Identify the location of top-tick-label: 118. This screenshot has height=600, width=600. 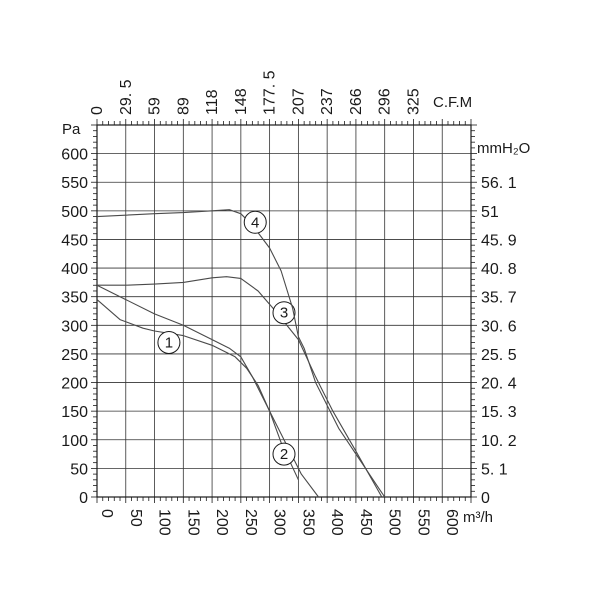
(212, 102).